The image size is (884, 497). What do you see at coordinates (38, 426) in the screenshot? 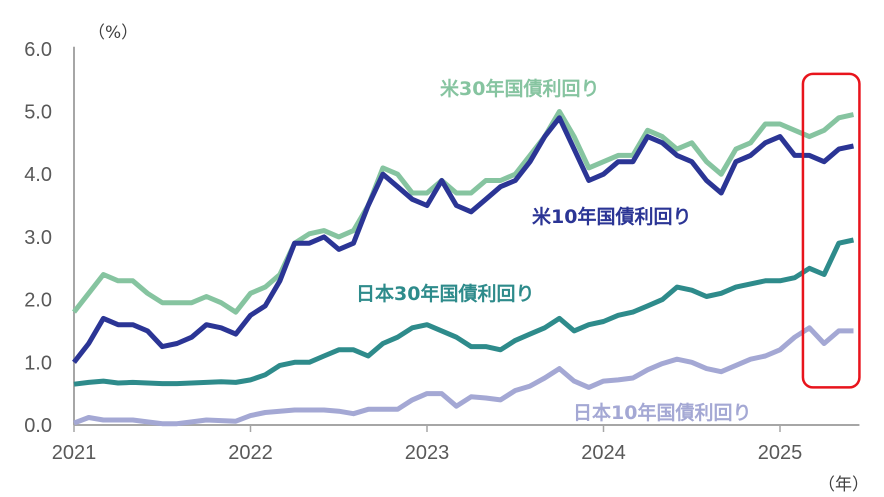
I see `y-tick-label: 0.0` at bounding box center [38, 426].